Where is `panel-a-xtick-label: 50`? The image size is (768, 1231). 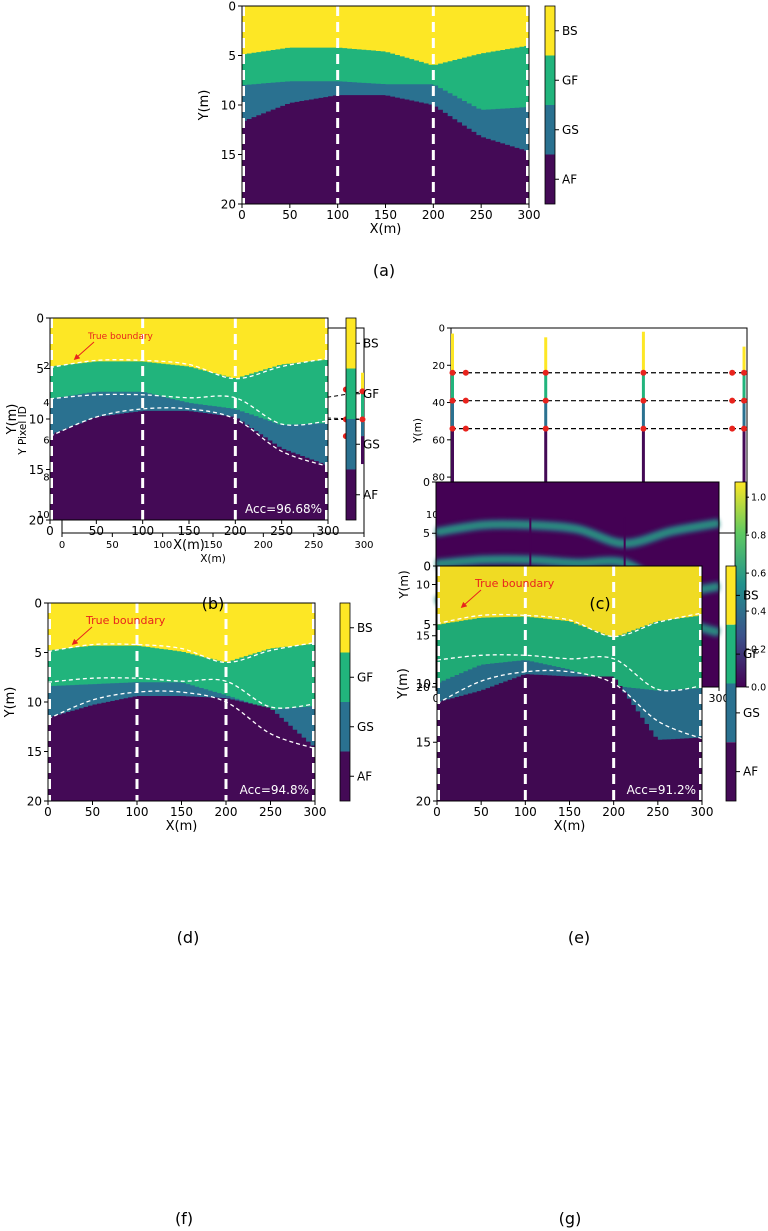
panel-a-xtick-label: 50 is located at coordinates (289, 215).